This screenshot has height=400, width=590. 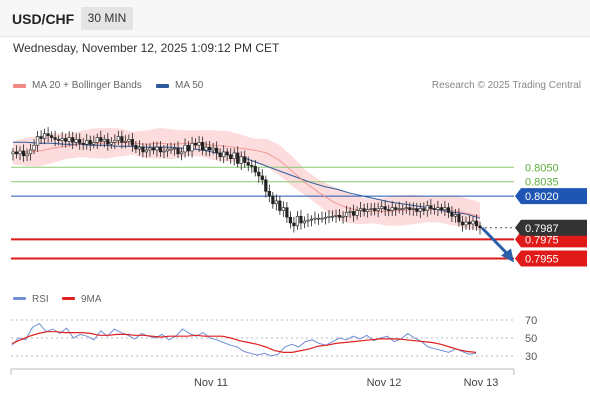 What do you see at coordinates (262, 378) in the screenshot?
I see `time-axis: Nov 11 Nov 12 Nov 13` at bounding box center [262, 378].